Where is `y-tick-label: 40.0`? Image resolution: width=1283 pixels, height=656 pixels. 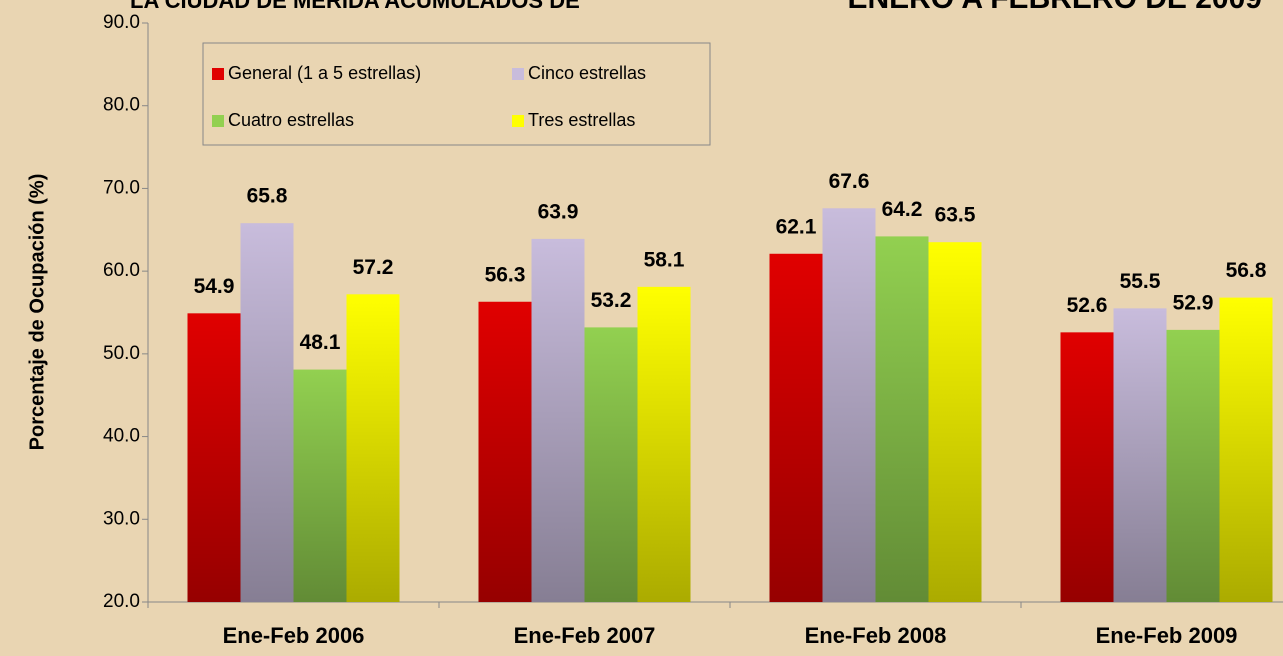
y-tick-label: 40.0 is located at coordinates (121, 436).